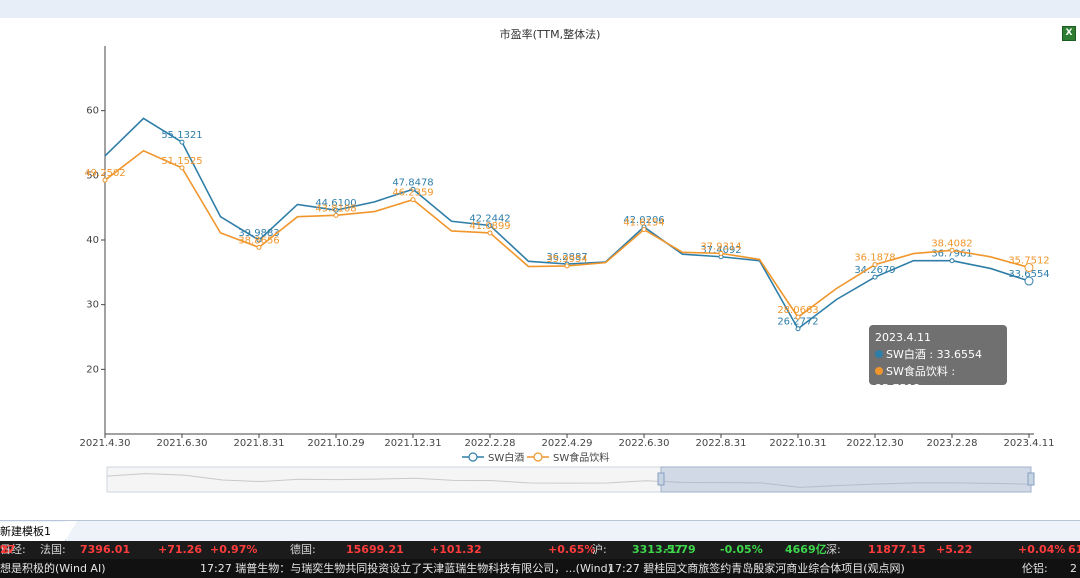 This screenshot has width=1080, height=578. I want to click on data-label: 35.7512, so click(1028, 260).